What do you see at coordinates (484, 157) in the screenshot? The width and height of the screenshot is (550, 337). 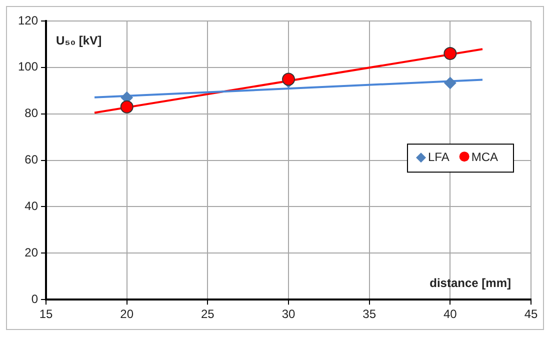 I see `legend-label: MCA` at bounding box center [484, 157].